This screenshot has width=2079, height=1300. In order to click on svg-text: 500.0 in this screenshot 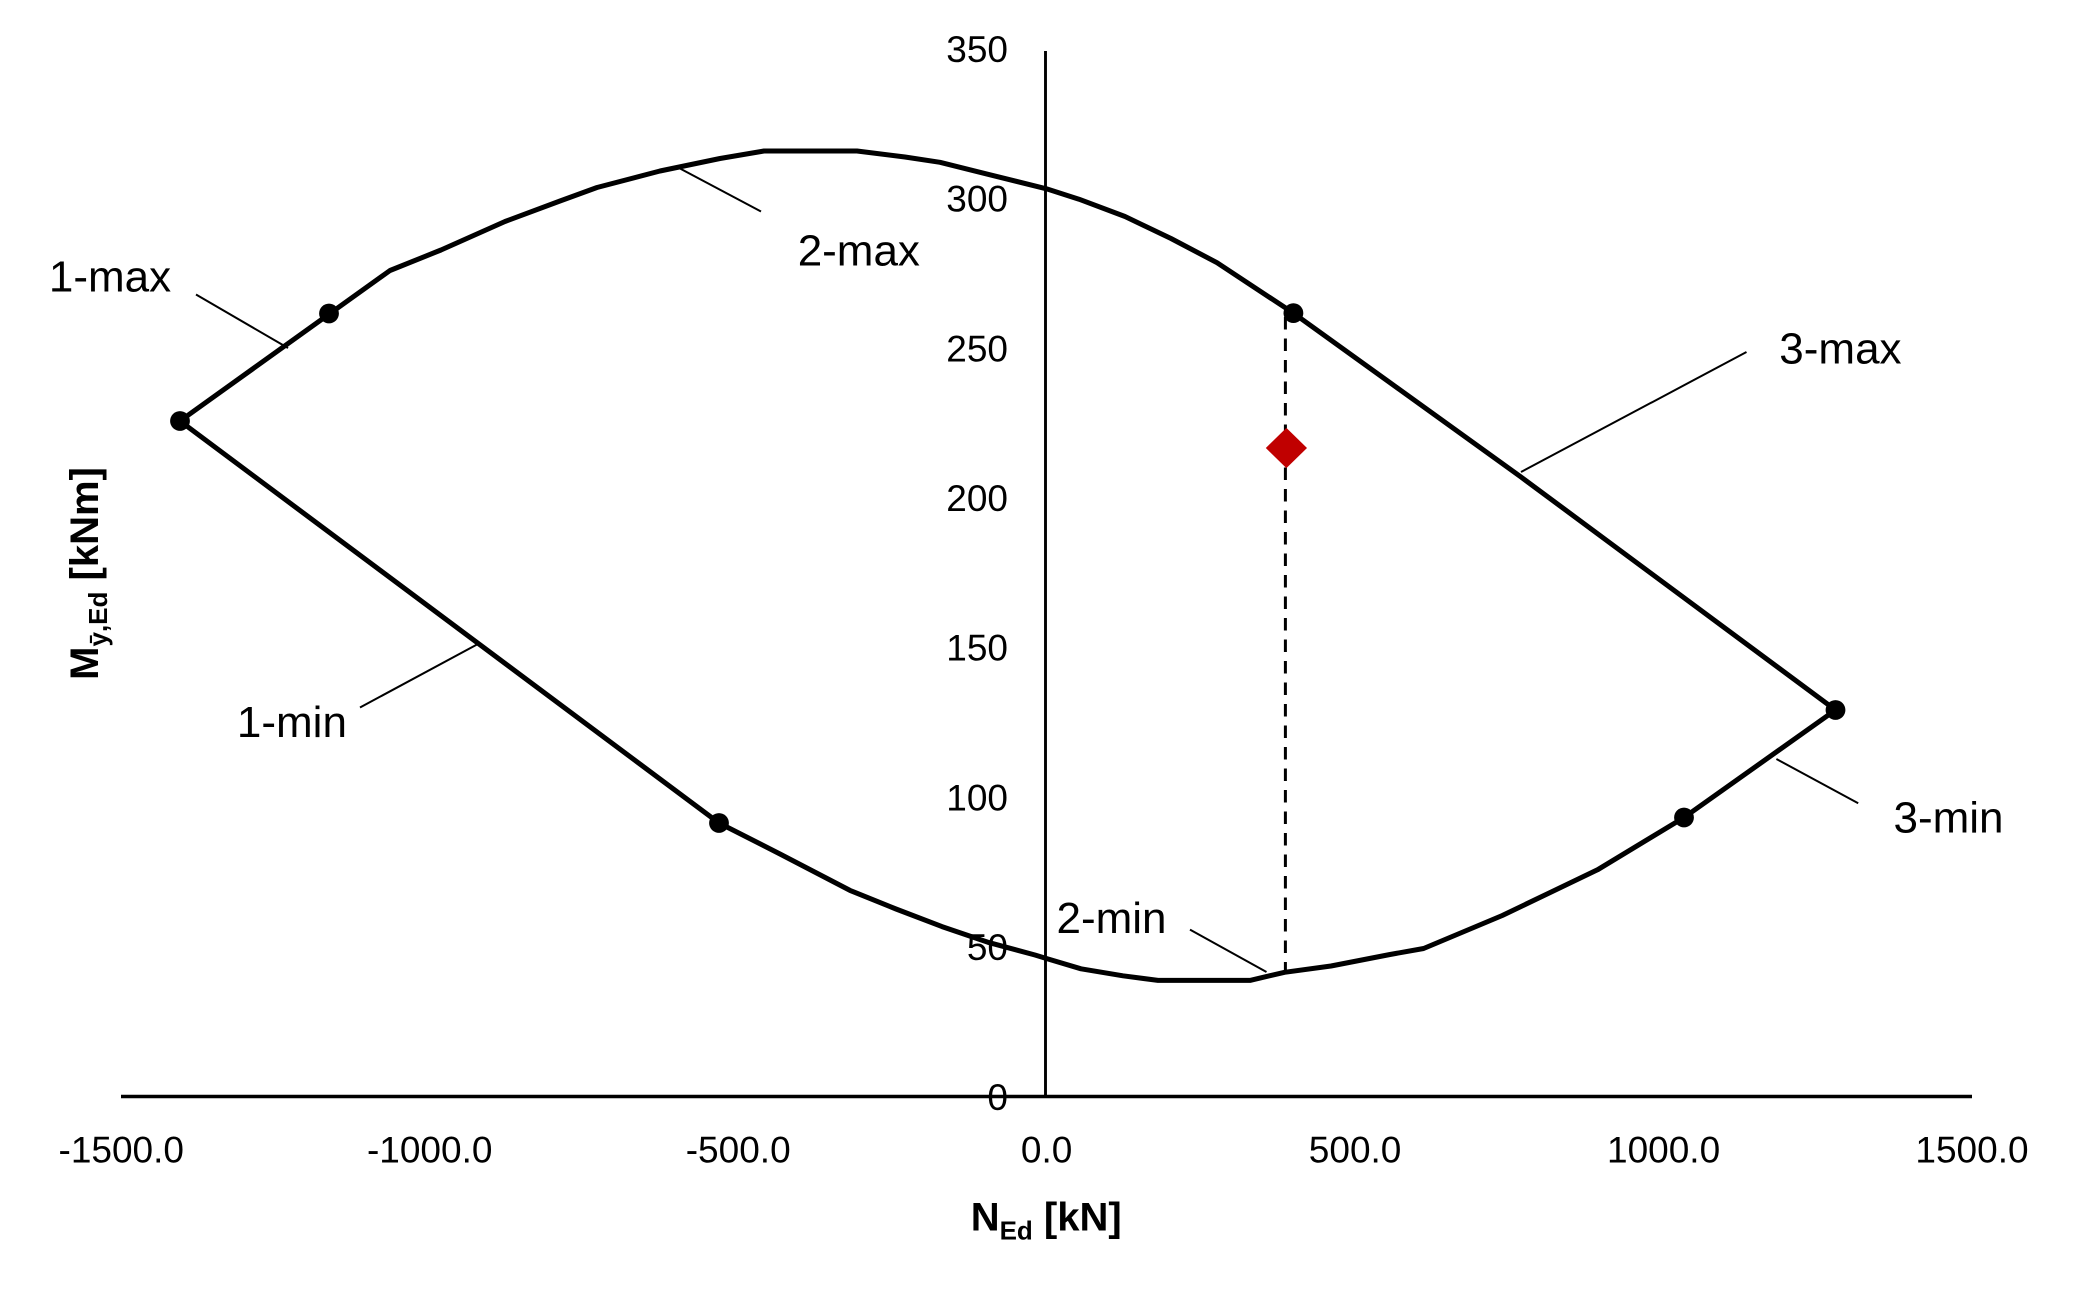, I will do `click(1355, 1150)`.